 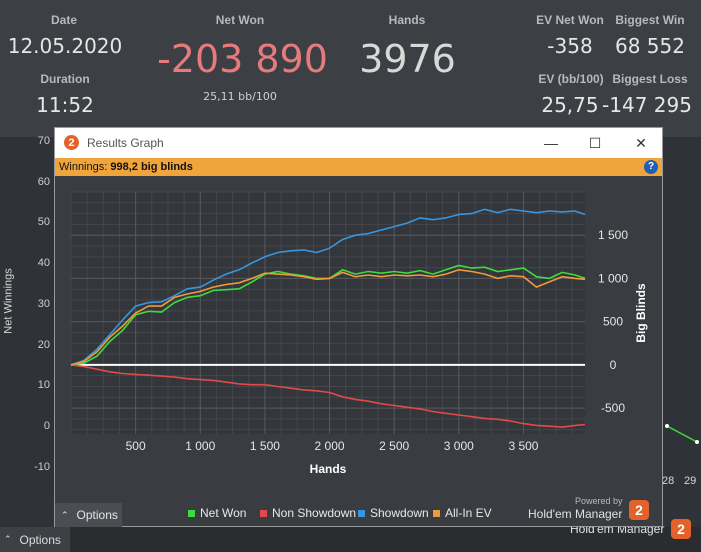 I want to click on dialog-titlebar: 2 Results Graph — ☐ ✕, so click(x=358, y=143).